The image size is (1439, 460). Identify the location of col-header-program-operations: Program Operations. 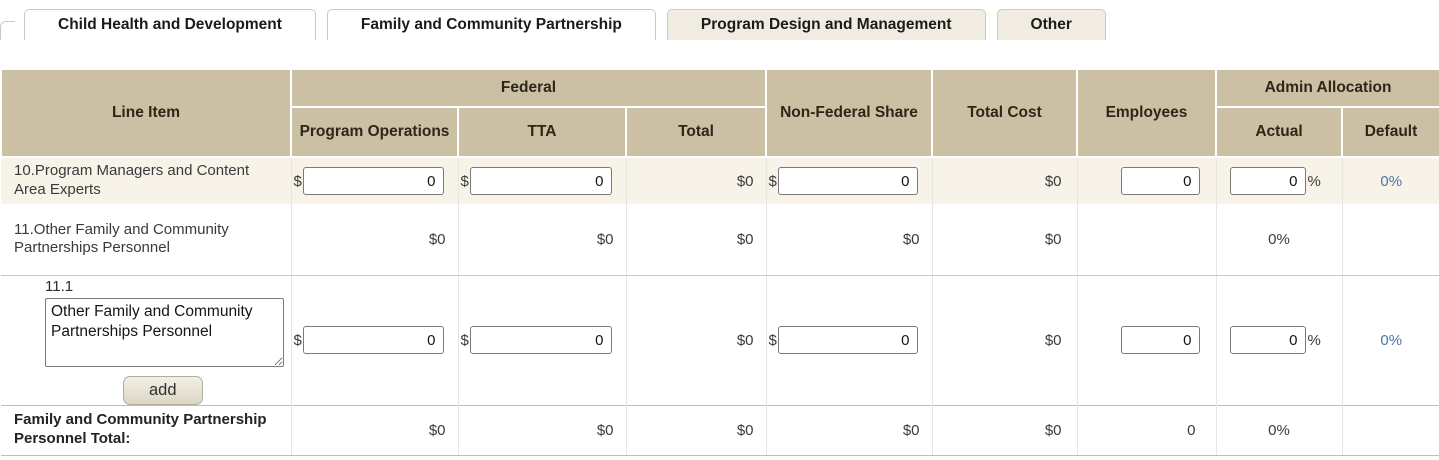
(374, 132).